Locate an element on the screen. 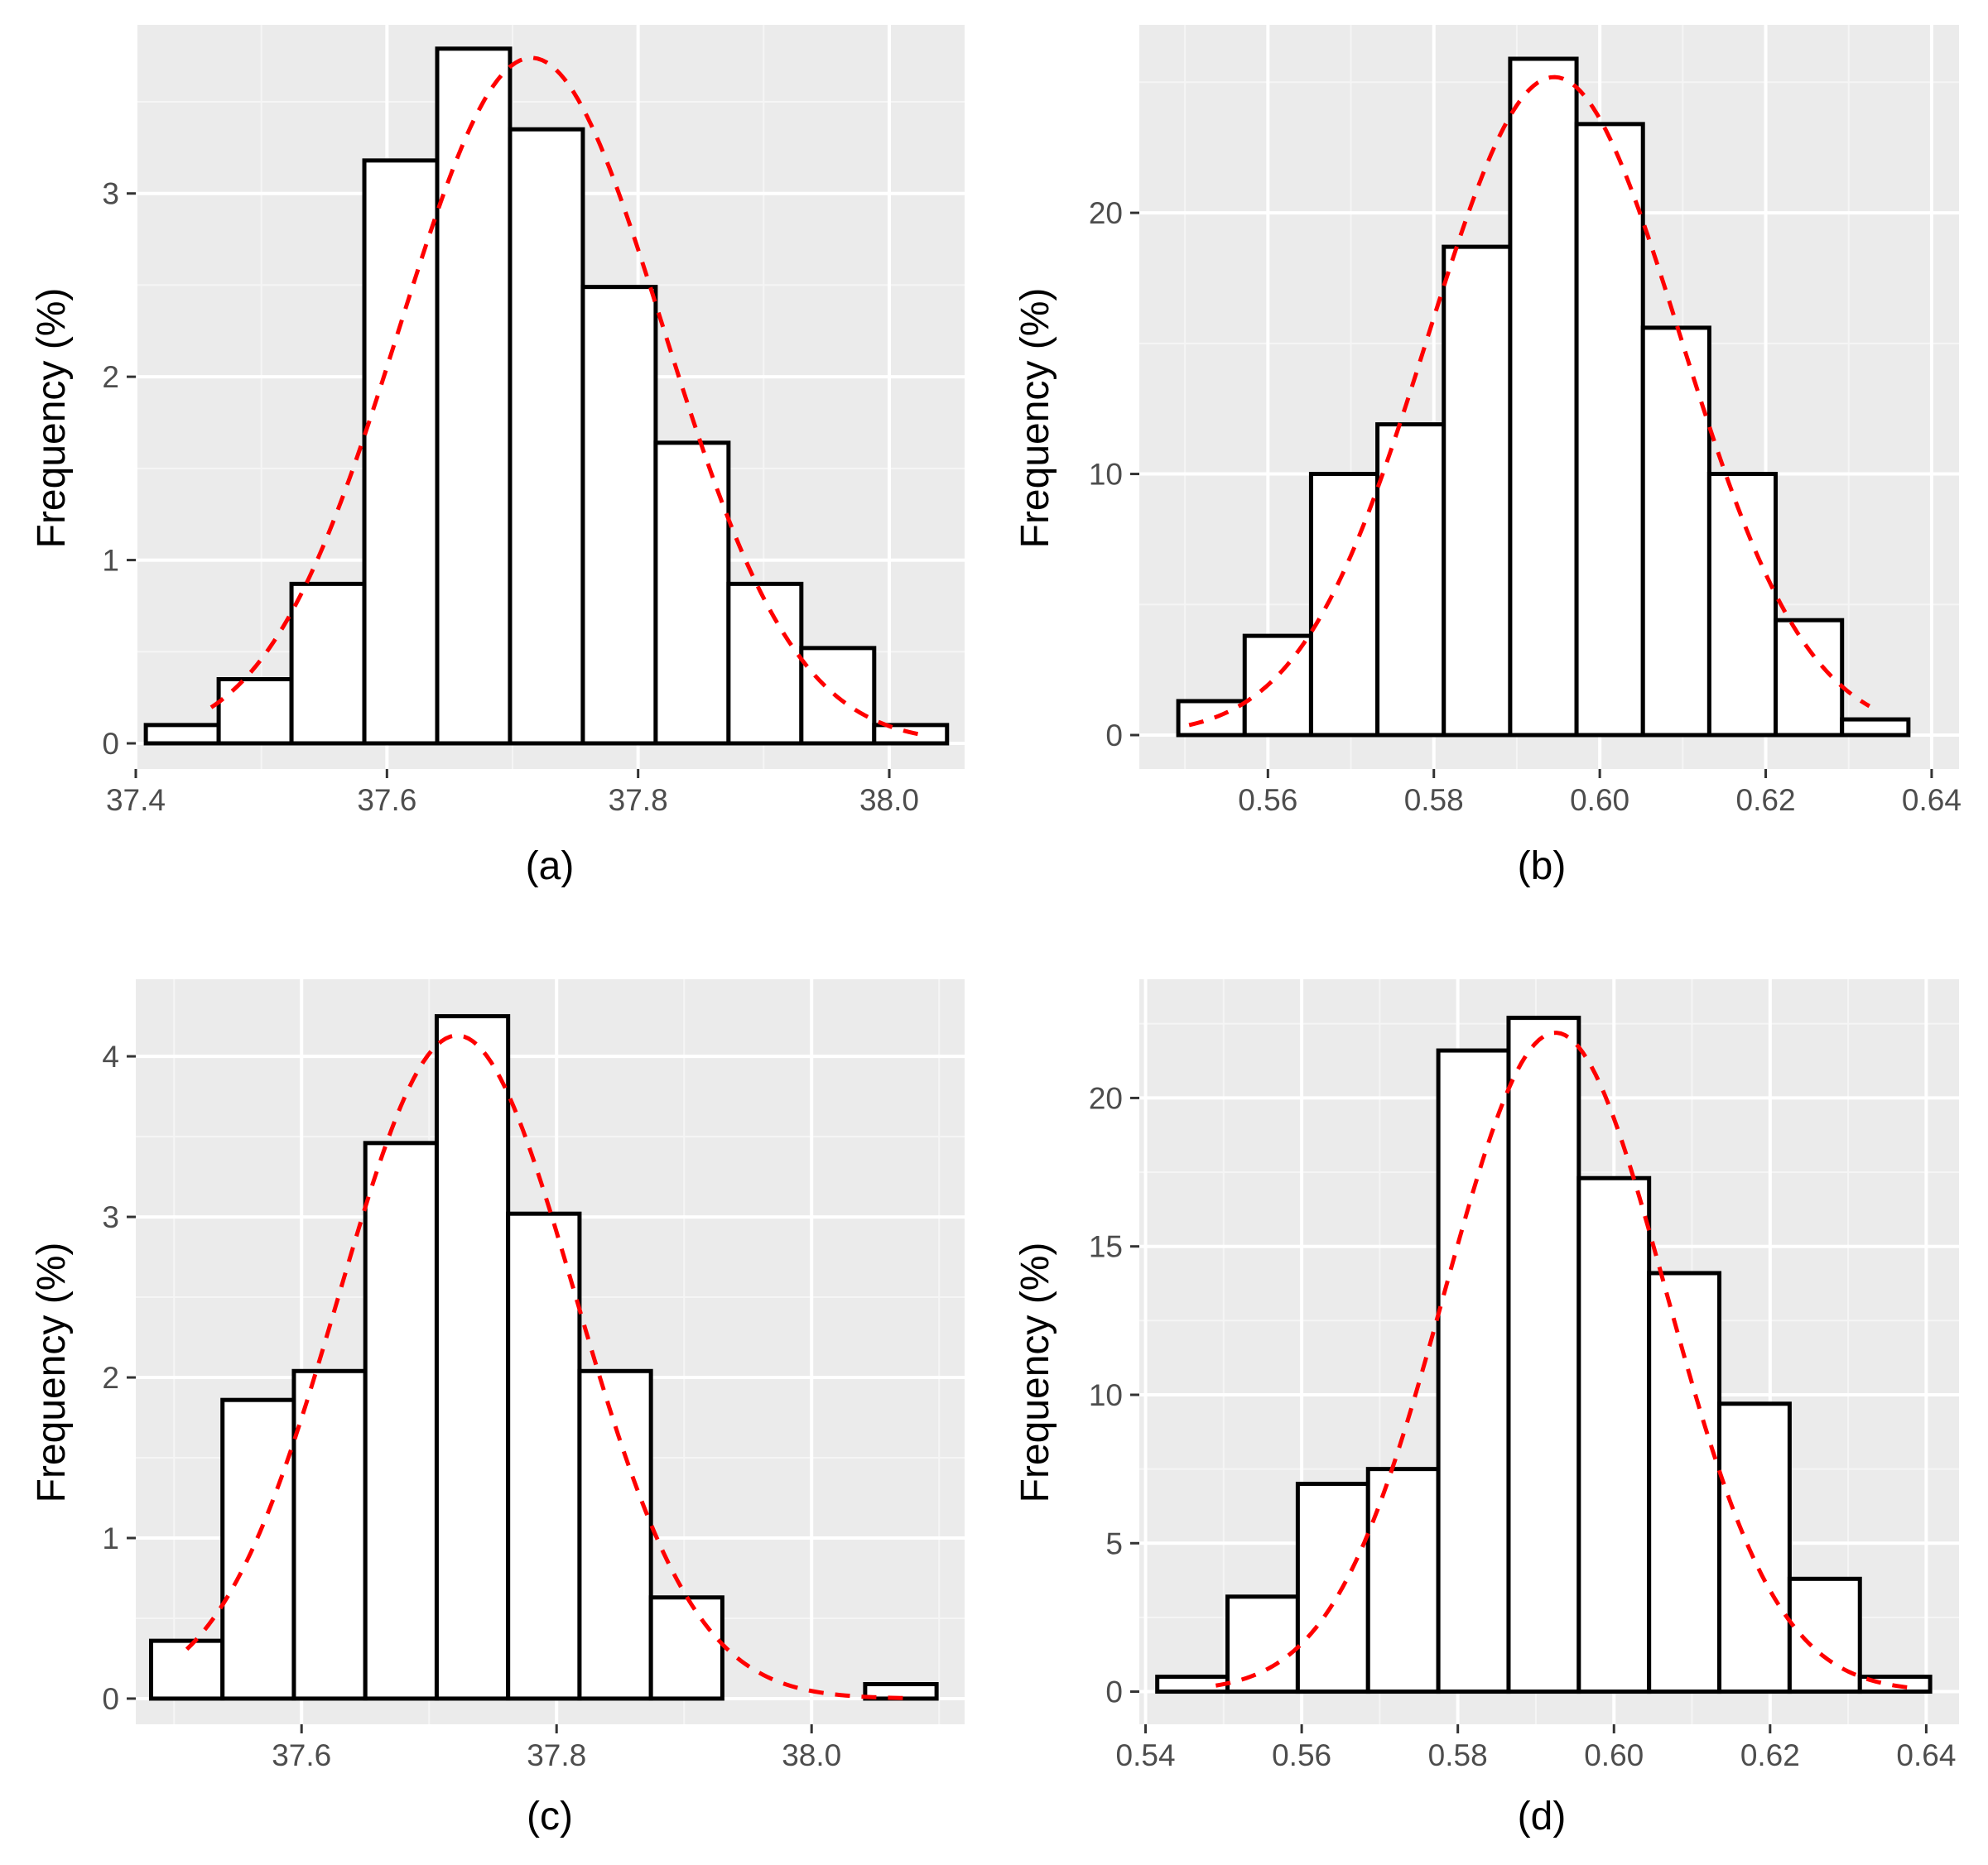  x-ticks-d: 0.54 0.56 0.58 0.60 0.62 0.64 is located at coordinates (1536, 1748).